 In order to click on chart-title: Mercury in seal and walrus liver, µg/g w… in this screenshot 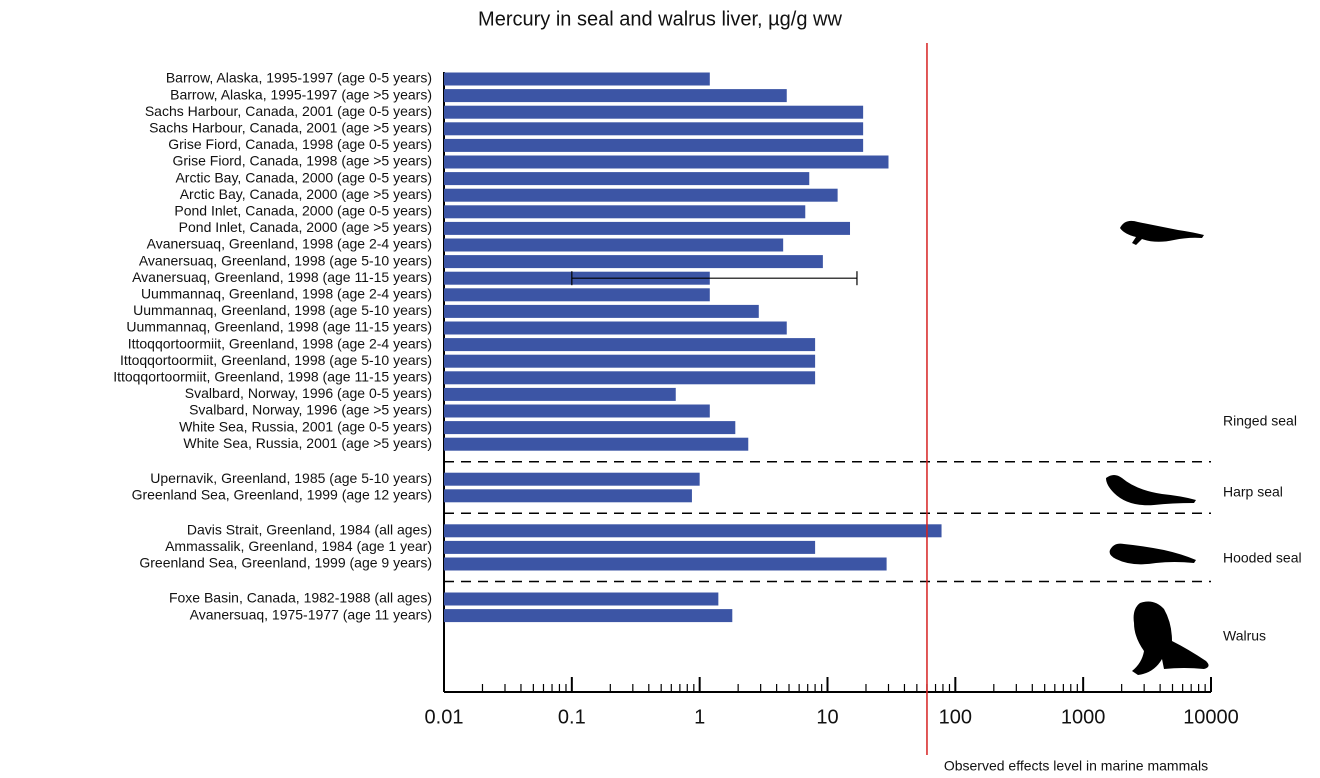, I will do `click(660, 19)`.